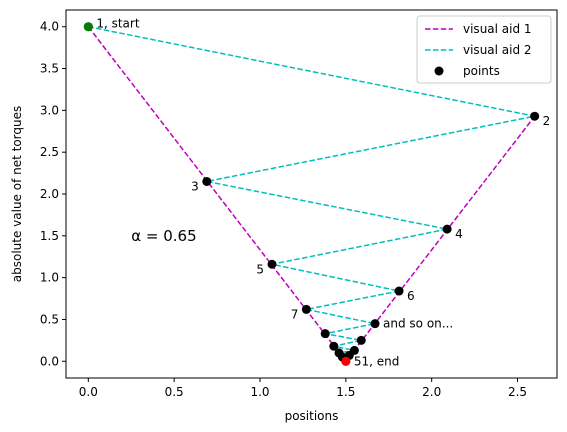 The width and height of the screenshot is (567, 432). Describe the element at coordinates (174, 392) in the screenshot. I see `x-tick-label: 0.5` at that location.